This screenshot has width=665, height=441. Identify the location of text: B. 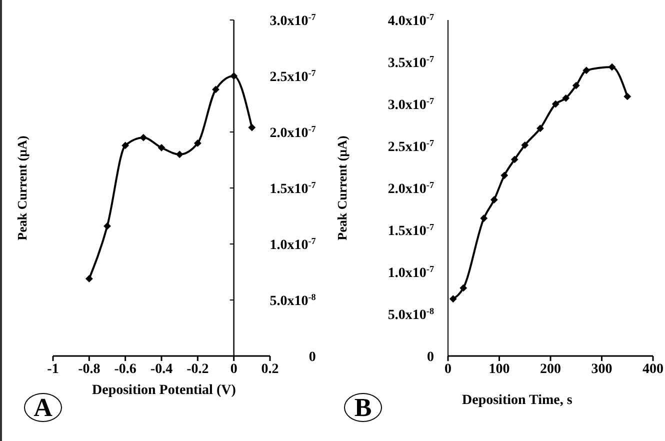
(363, 407).